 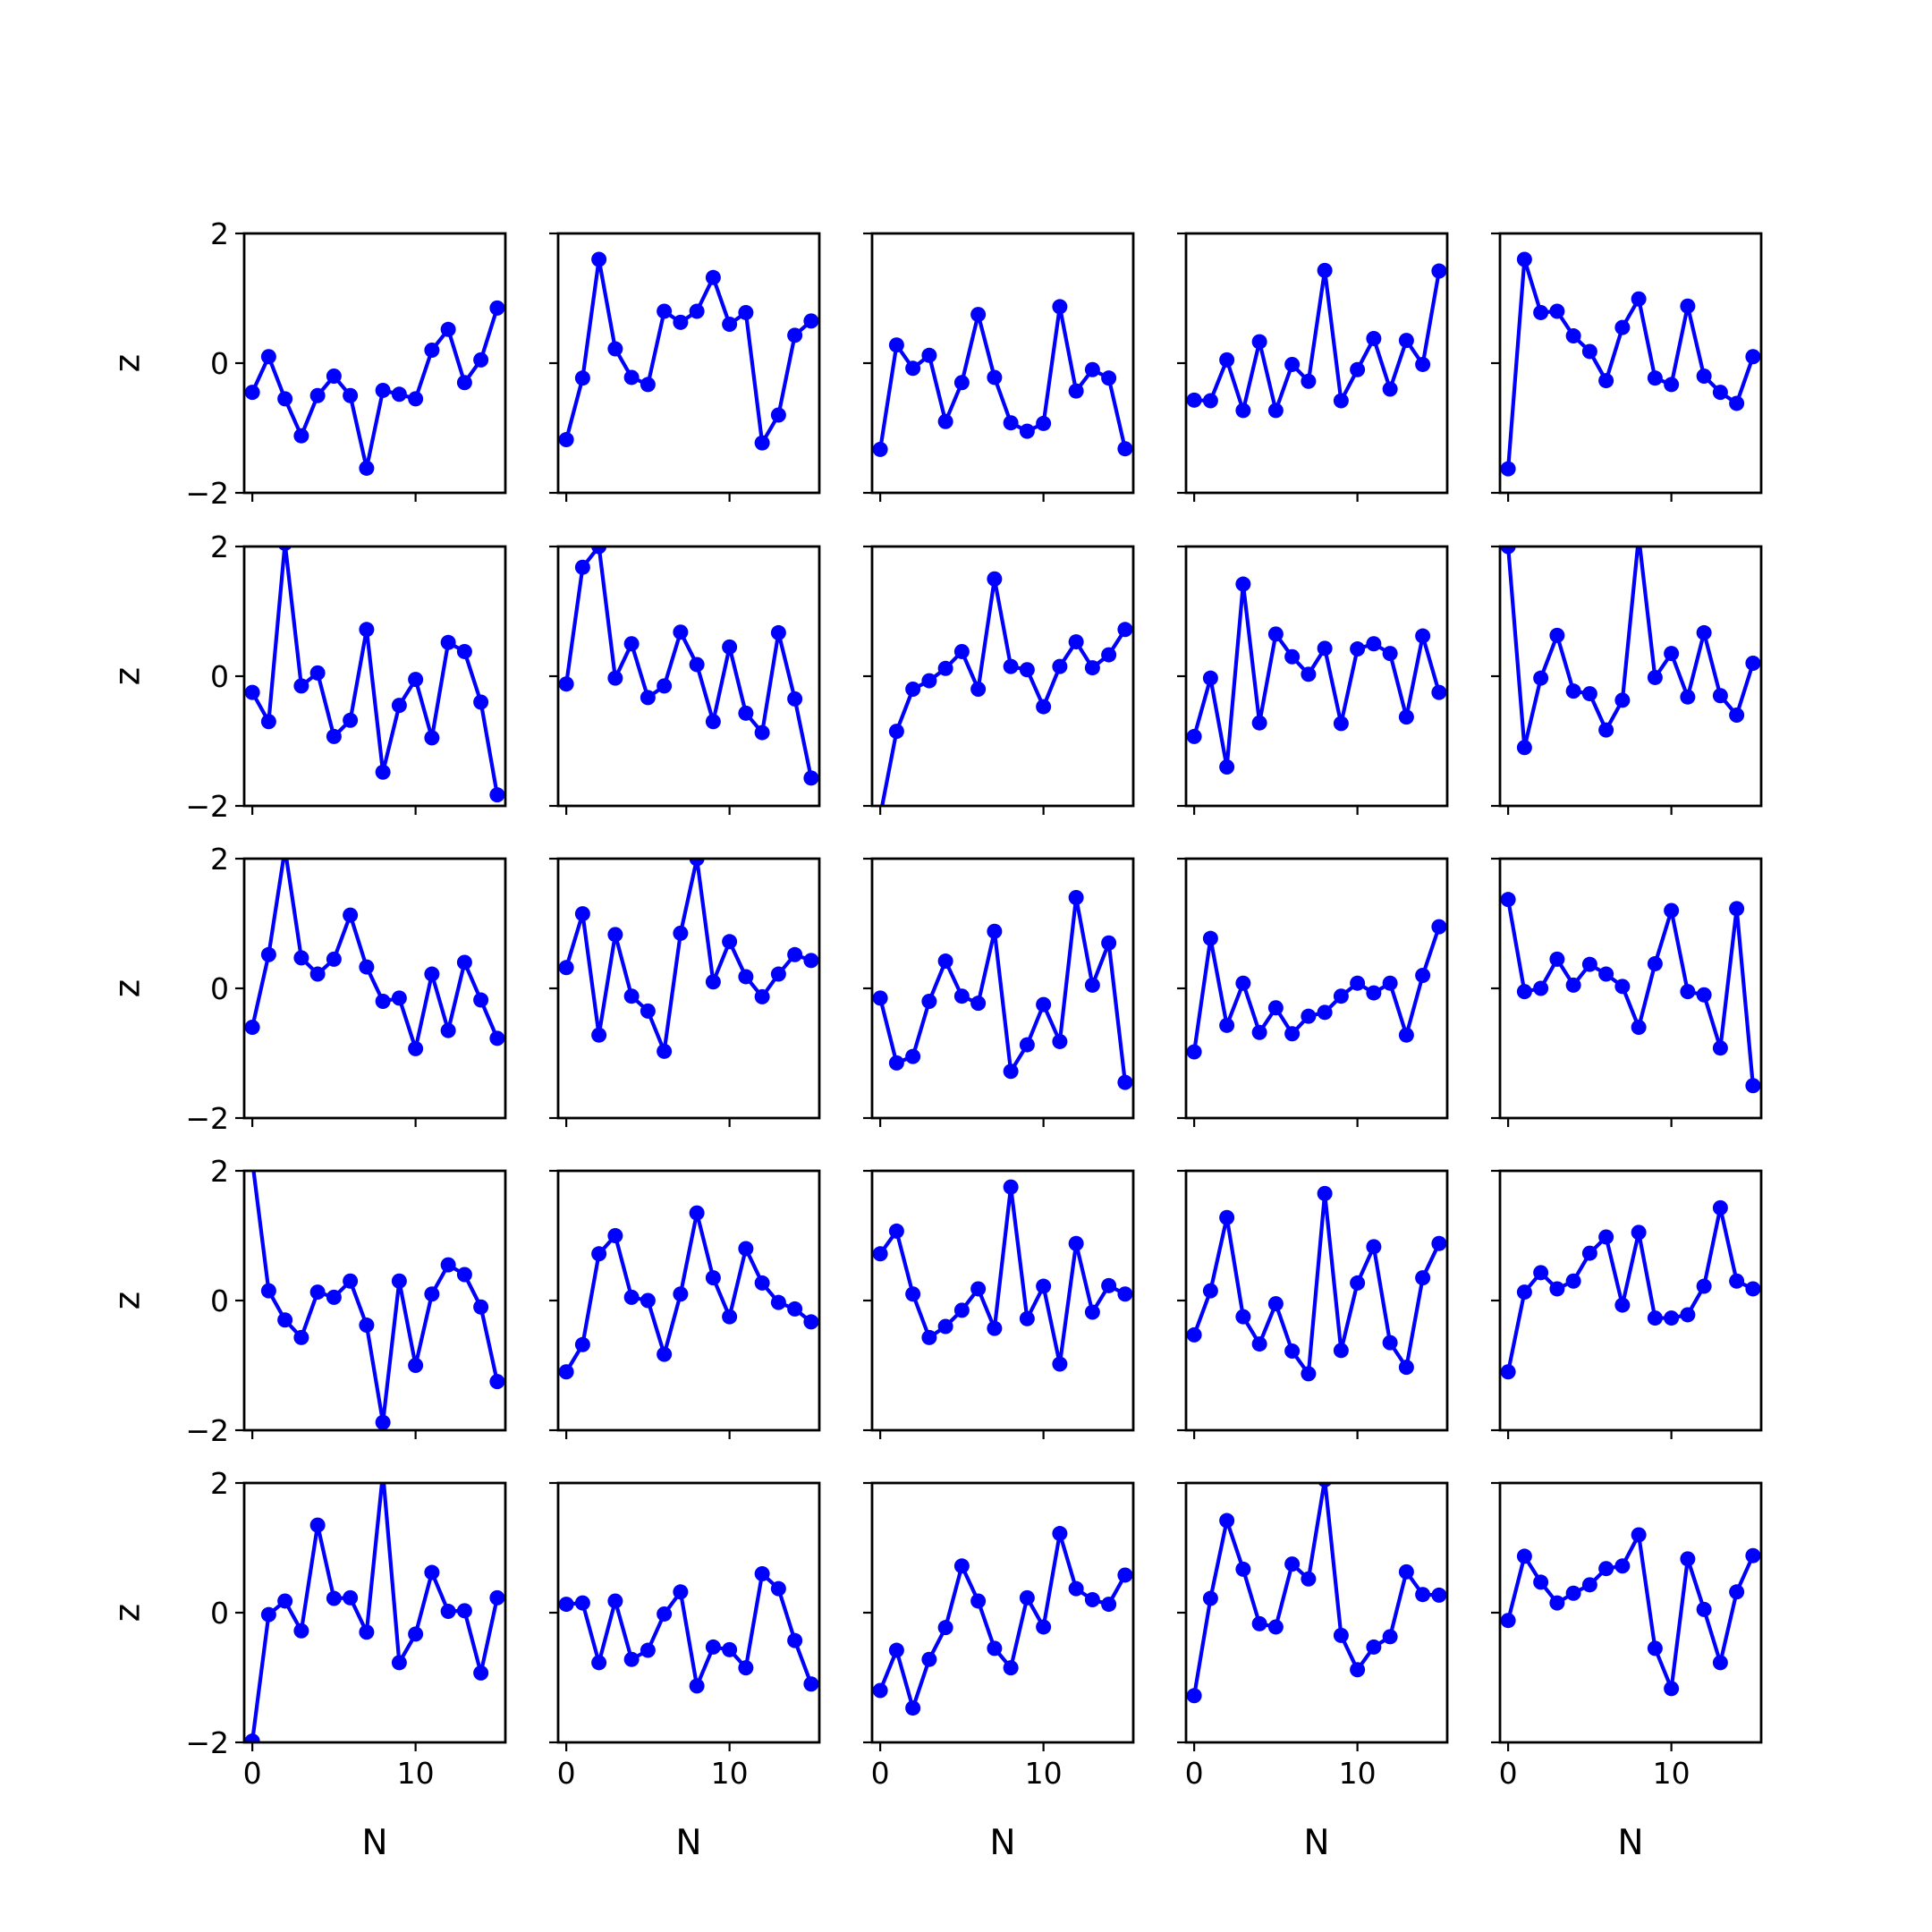 I want to click on subplot-r4-c4, so click(x=1313, y=1304).